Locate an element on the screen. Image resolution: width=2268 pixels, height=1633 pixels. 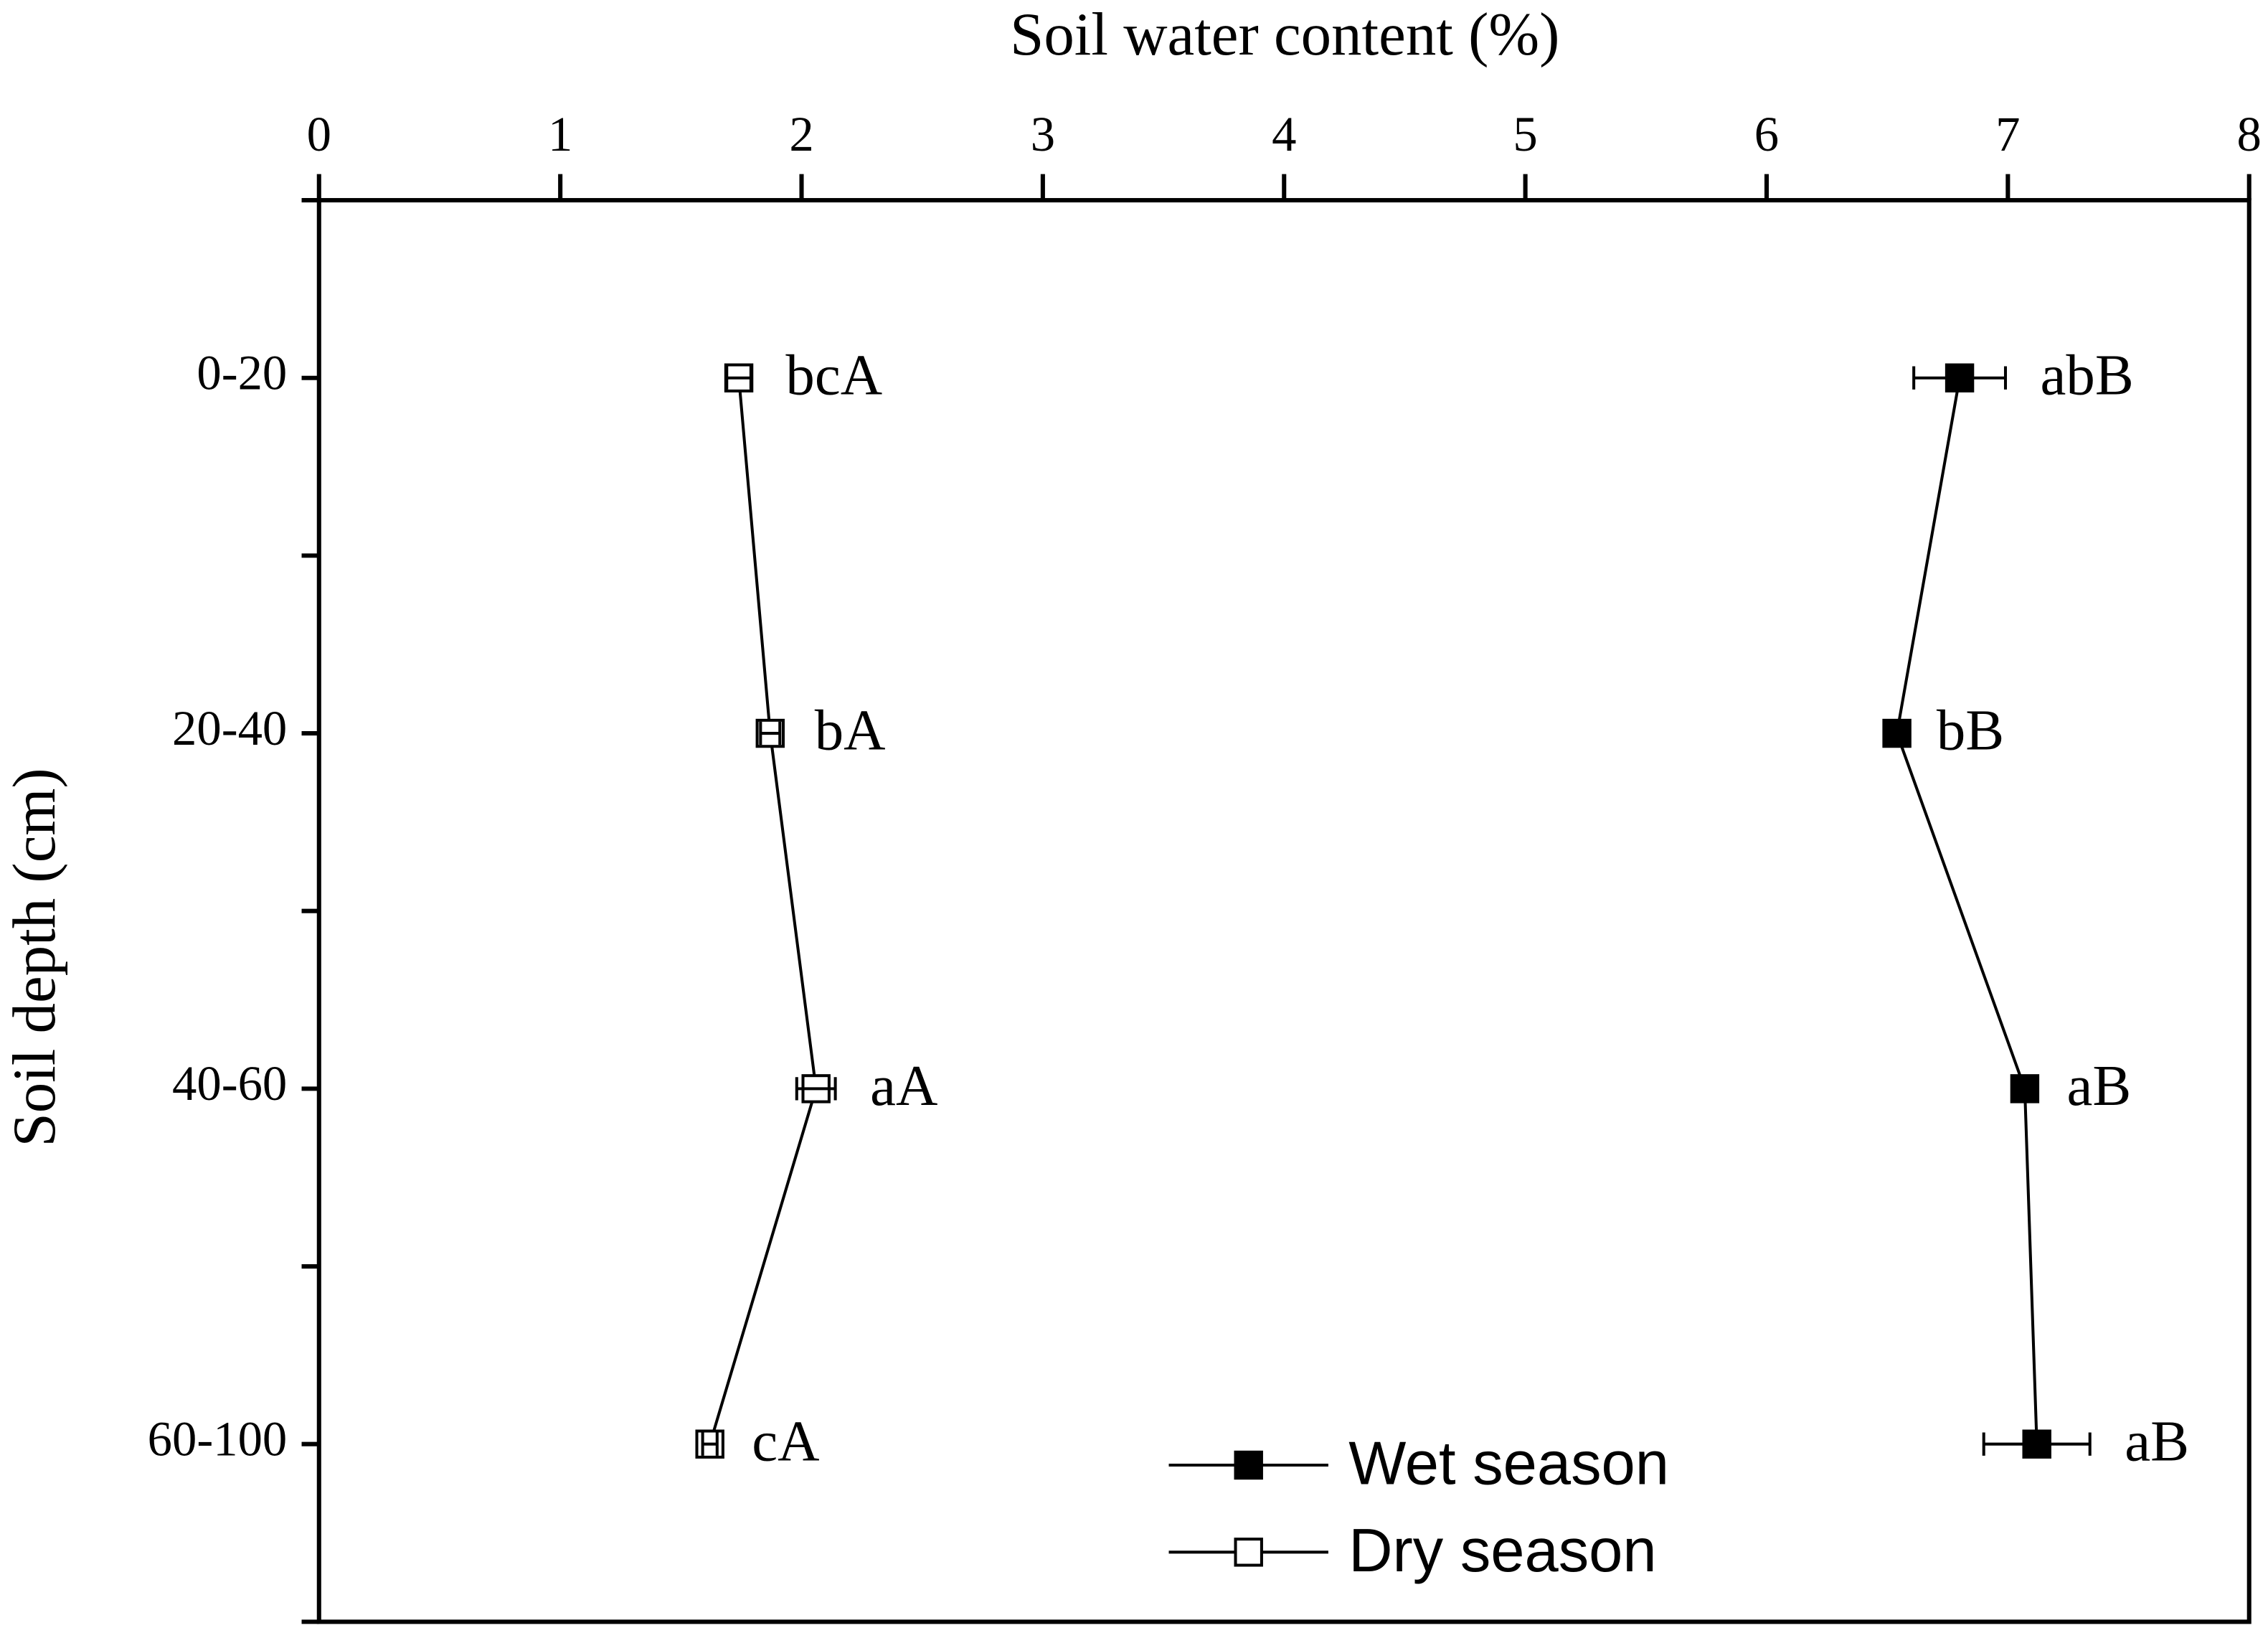
x-tick-label: 5 is located at coordinates (1525, 134).